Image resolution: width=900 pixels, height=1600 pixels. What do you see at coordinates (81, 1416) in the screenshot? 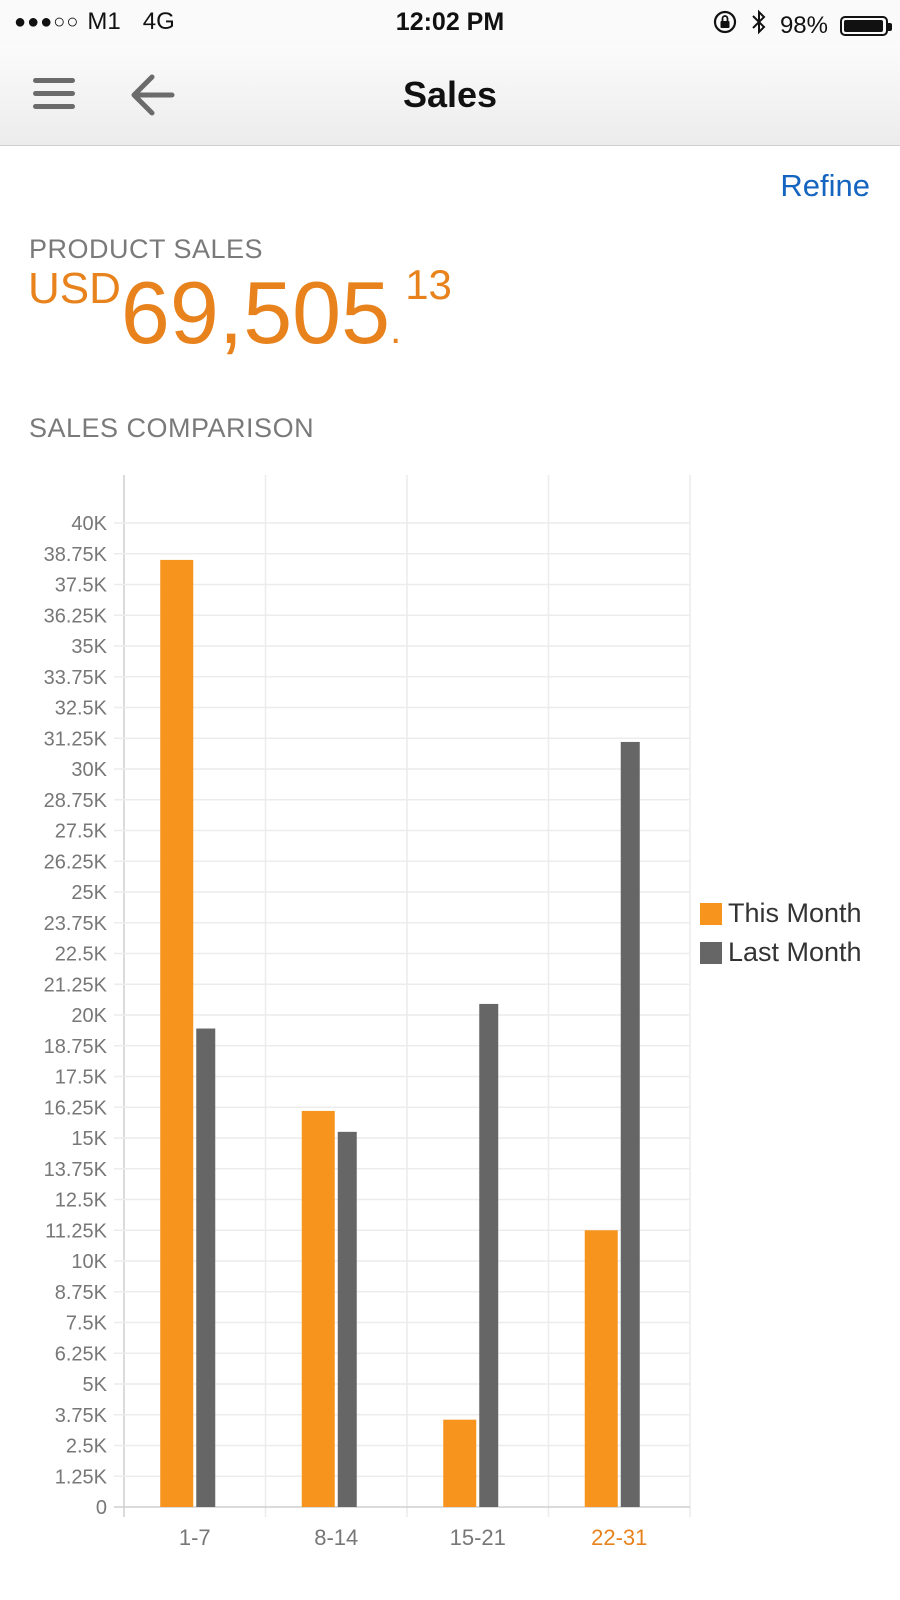
I see `y-tick-label: 3.75K` at bounding box center [81, 1416].